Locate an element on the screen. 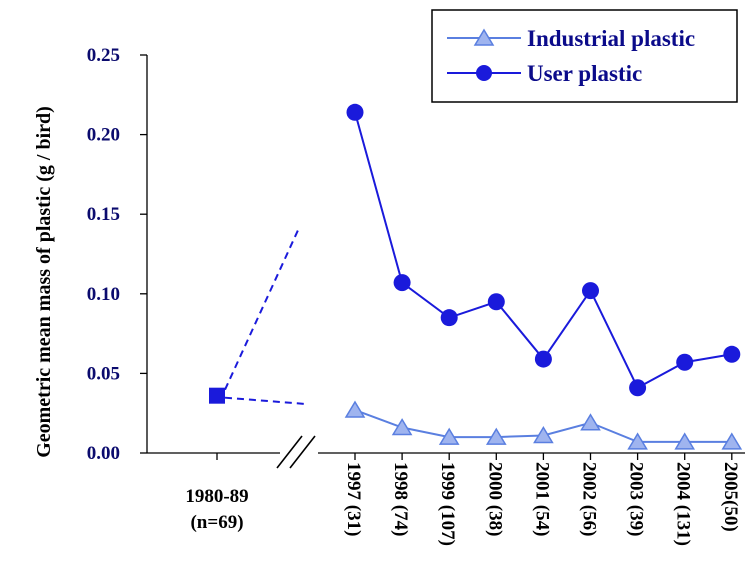 The height and width of the screenshot is (576, 755). x-tick-label: 2005(50) is located at coordinates (730, 497).